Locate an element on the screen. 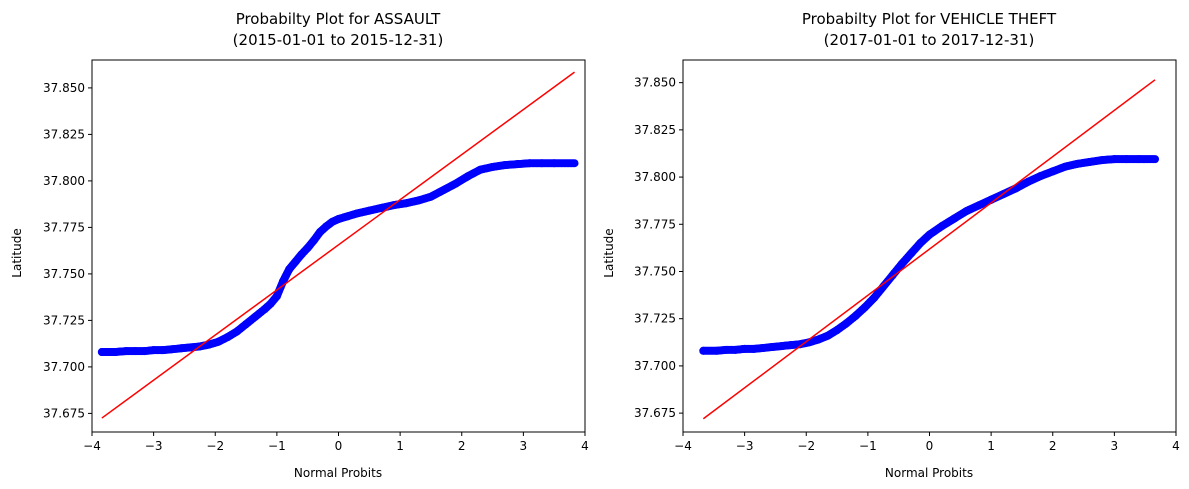 The image size is (1189, 489). y-tick-label: 37.675 is located at coordinates (655, 413).